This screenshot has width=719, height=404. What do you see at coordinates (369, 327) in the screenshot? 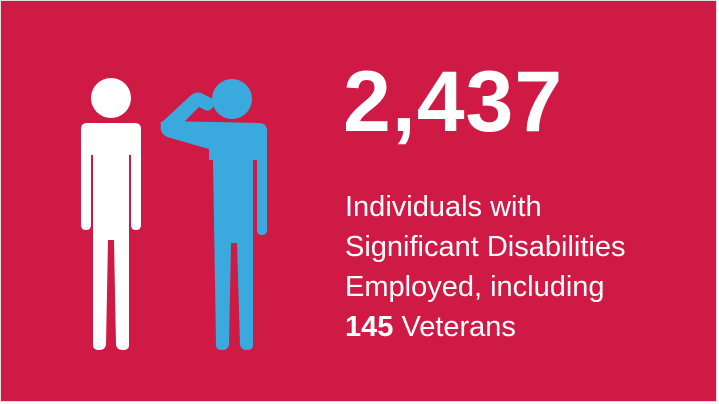
I see `veterans-count: 145` at bounding box center [369, 327].